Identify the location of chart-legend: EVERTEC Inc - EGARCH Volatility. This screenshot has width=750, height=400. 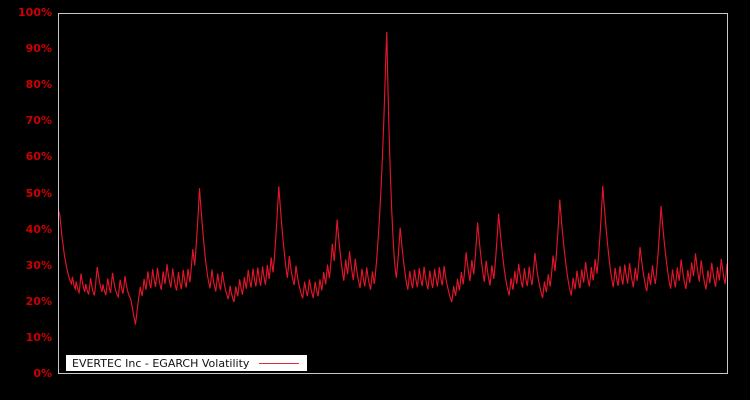
(187, 363).